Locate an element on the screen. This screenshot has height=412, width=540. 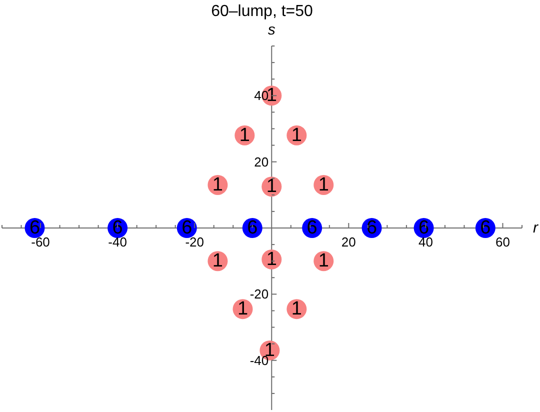
y-tick-label: -40 is located at coordinates (259, 360).